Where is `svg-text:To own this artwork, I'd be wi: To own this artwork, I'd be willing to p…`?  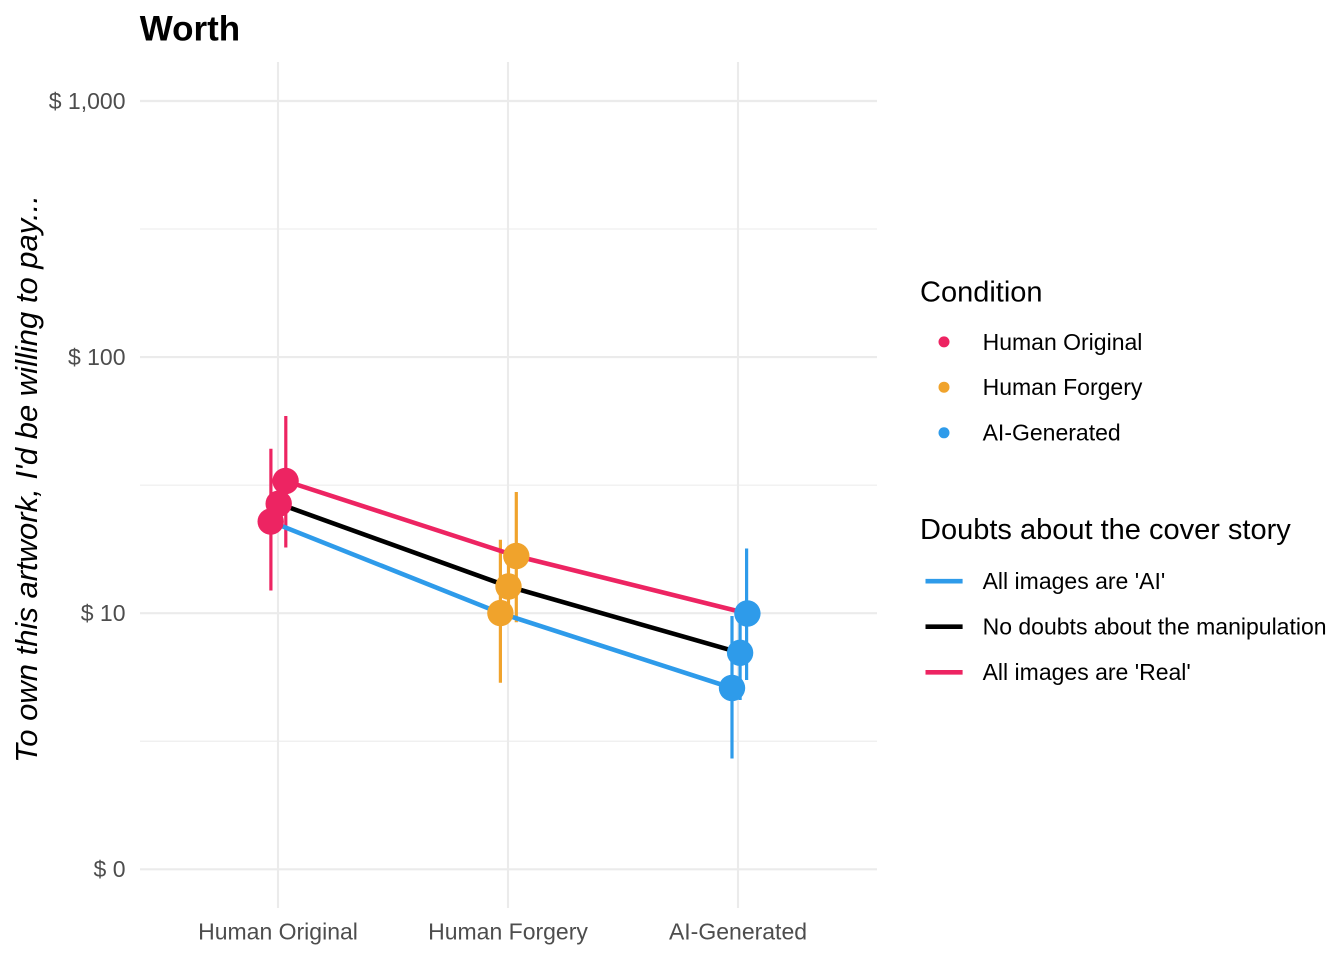
svg-text:To own this artwork, I'd be wi: To own this artwork, I'd be willing to p… is located at coordinates (26, 479).